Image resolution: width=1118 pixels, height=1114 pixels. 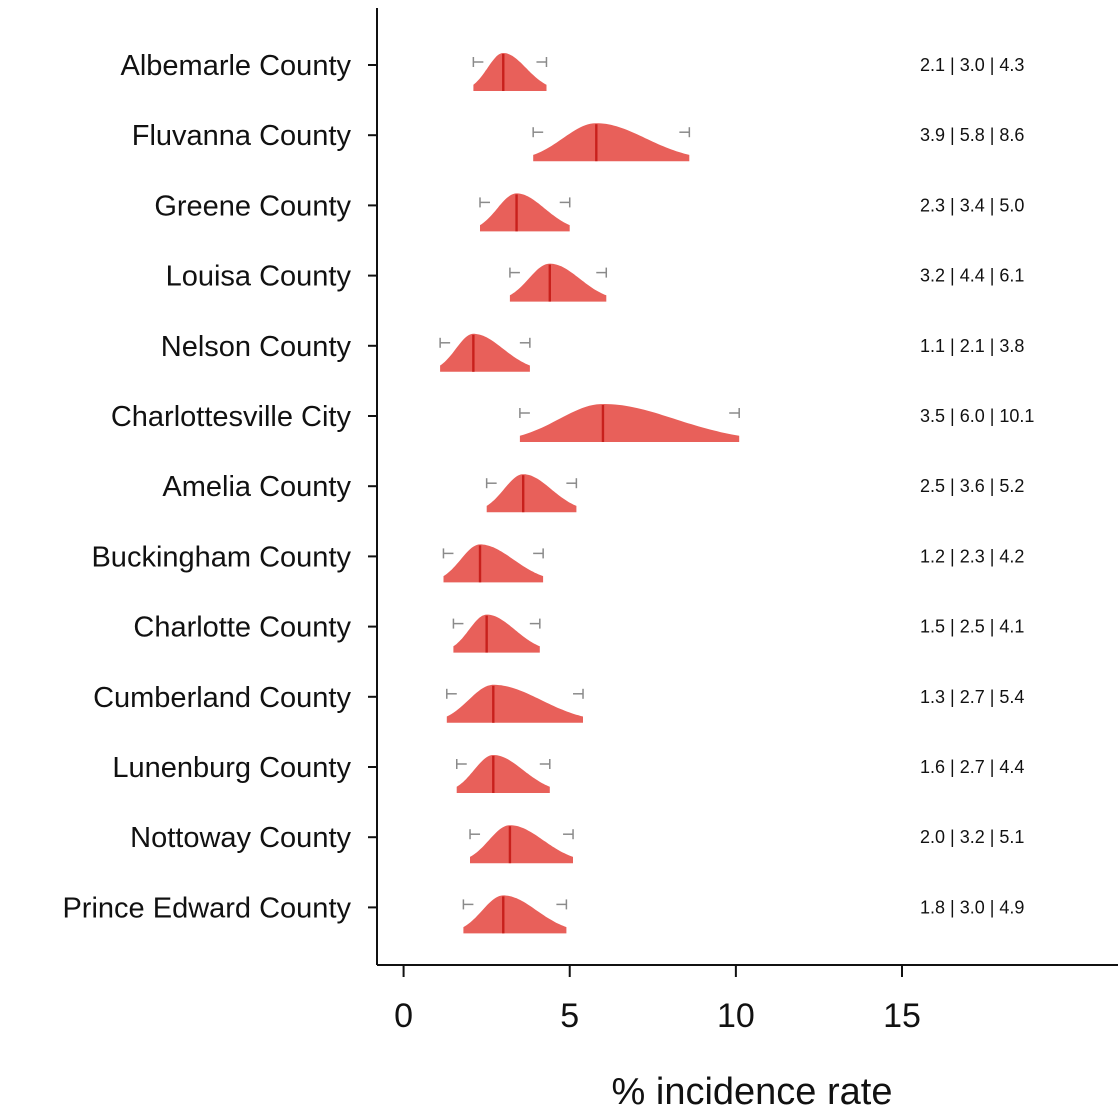 What do you see at coordinates (972, 627) in the screenshot?
I see `value-label-9: 1.5 | 2.5 | 4.1` at bounding box center [972, 627].